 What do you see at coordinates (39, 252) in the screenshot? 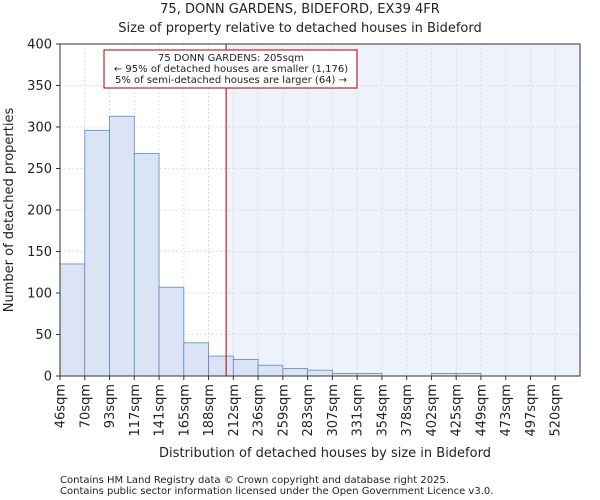
I see `y-tick-label: 150` at bounding box center [39, 252].